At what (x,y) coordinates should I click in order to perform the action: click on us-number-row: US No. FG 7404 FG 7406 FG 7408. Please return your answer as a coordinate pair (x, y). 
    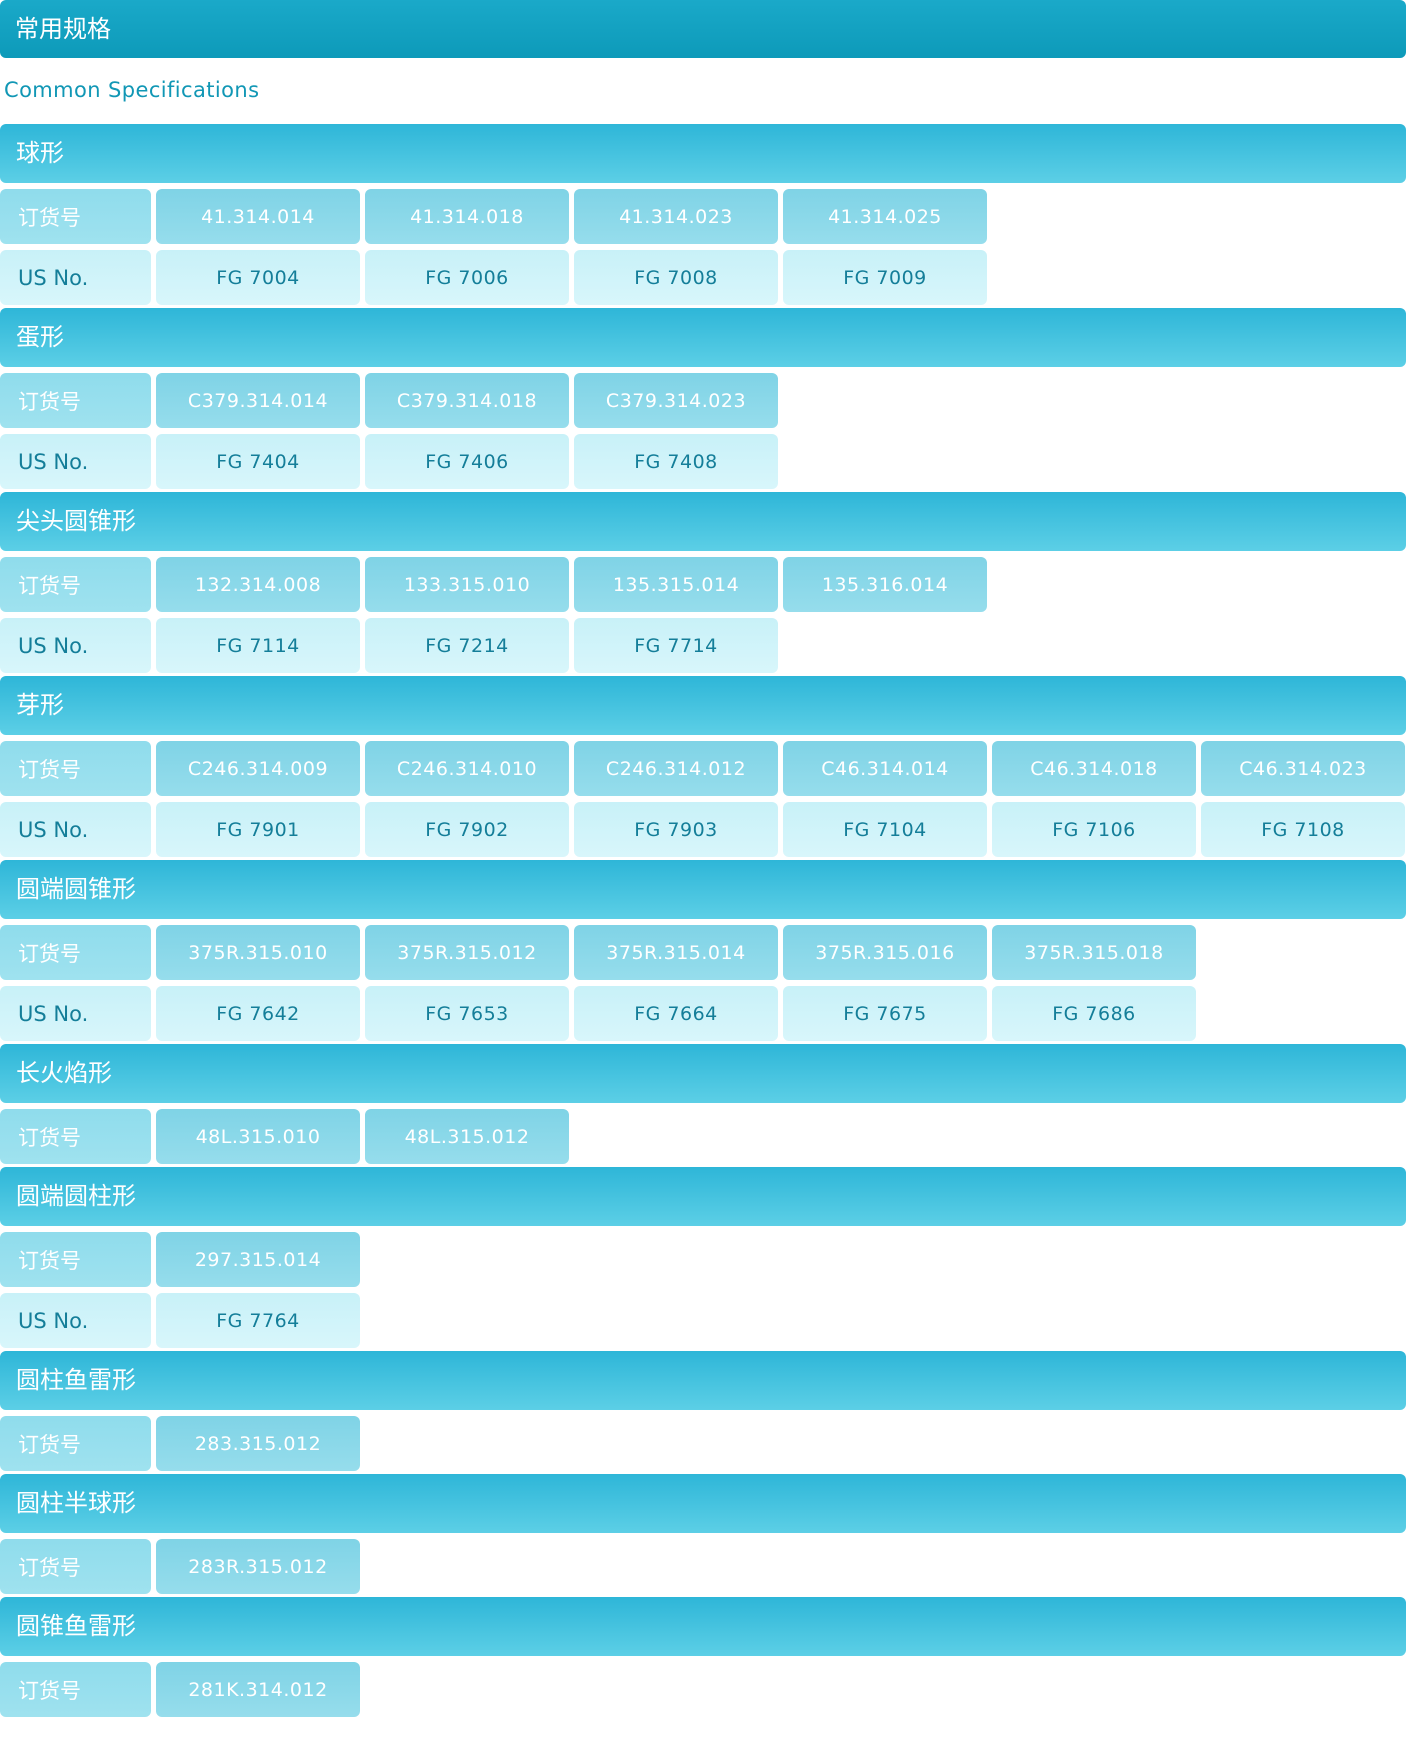
    Looking at the image, I should click on (703, 461).